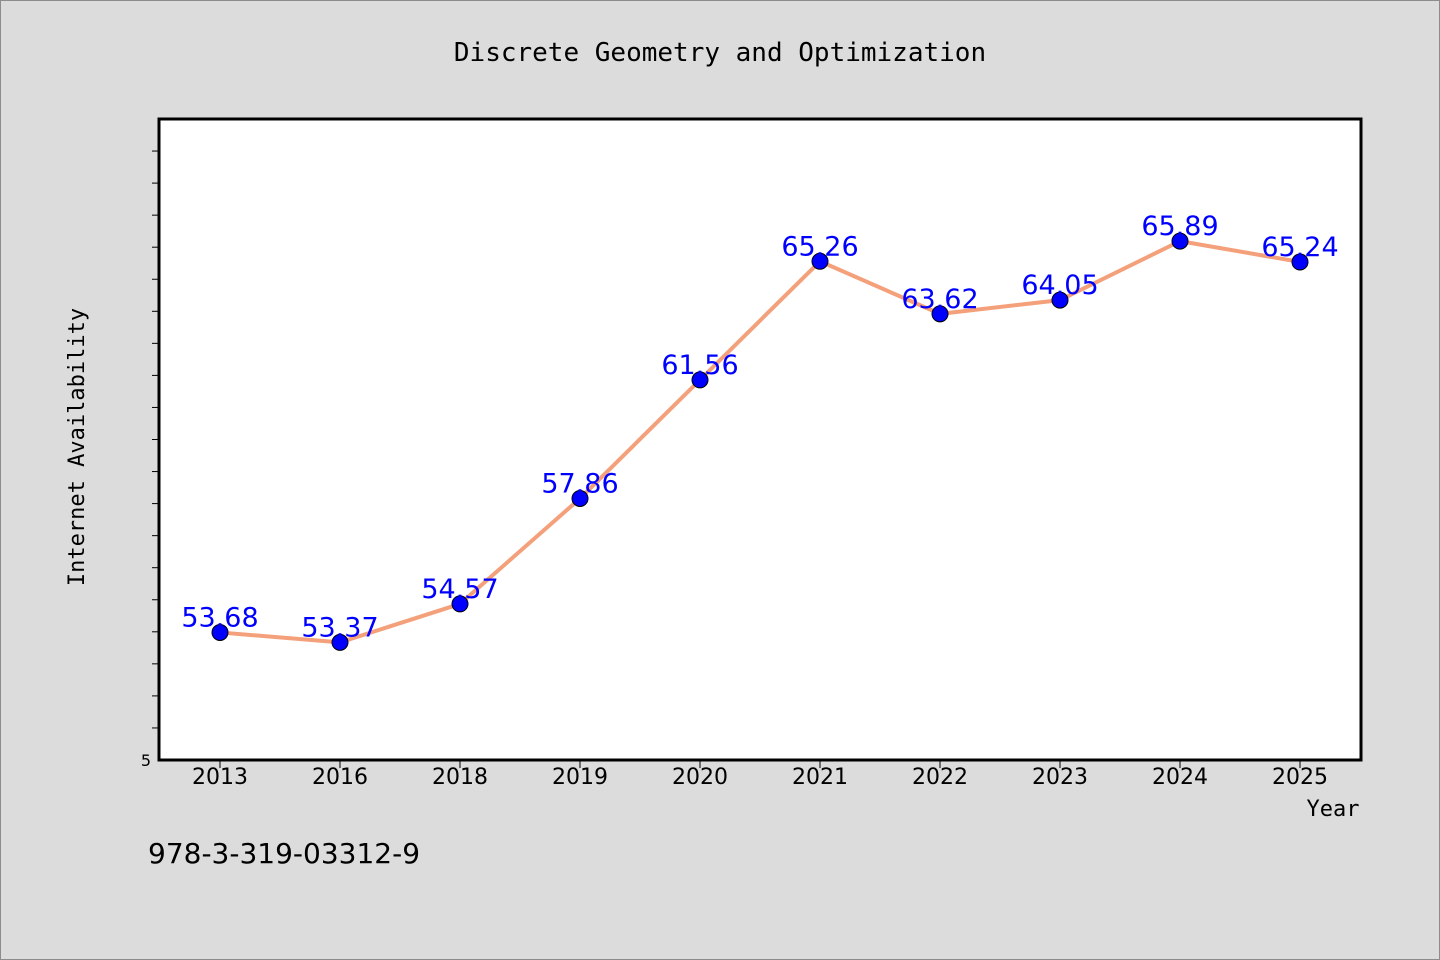  Describe the element at coordinates (1300, 777) in the screenshot. I see `x-tick-label: 2025` at that location.